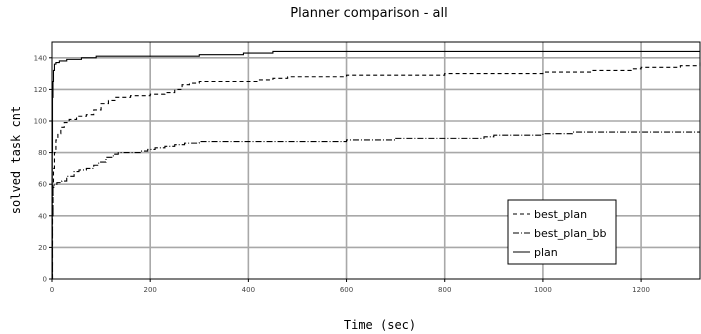 The image size is (701, 334). Describe the element at coordinates (641, 290) in the screenshot. I see `x-tick-label: 1200` at that location.